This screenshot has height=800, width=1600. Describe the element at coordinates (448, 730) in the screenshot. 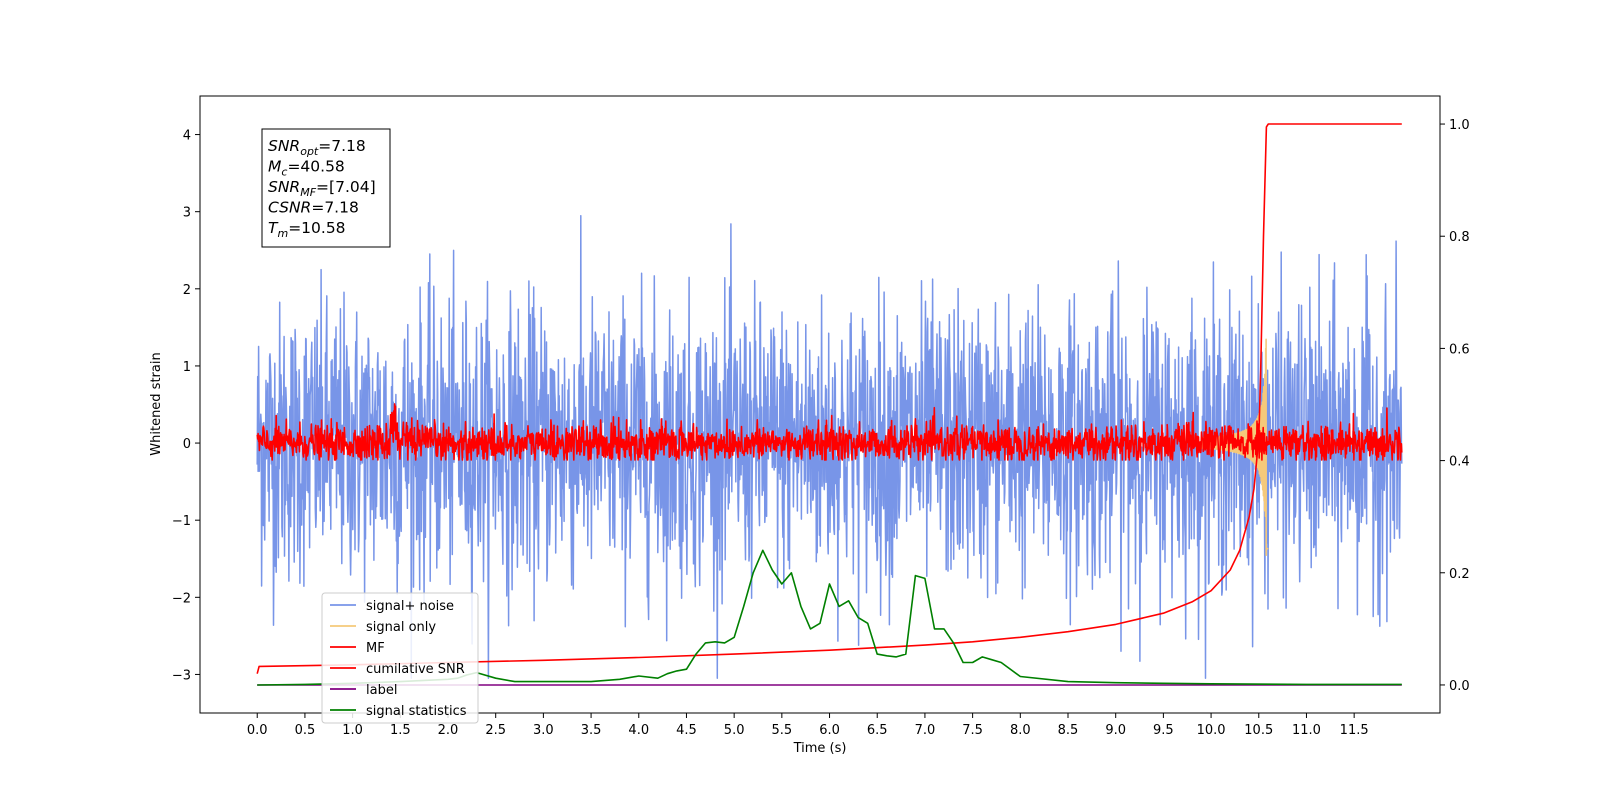

I see `x-tick-label: 2.0` at that location.